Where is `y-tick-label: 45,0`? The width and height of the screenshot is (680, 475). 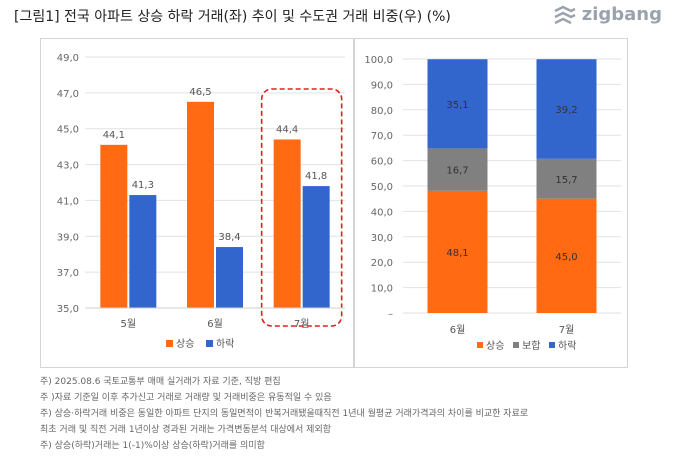 y-tick-label: 45,0 is located at coordinates (68, 130).